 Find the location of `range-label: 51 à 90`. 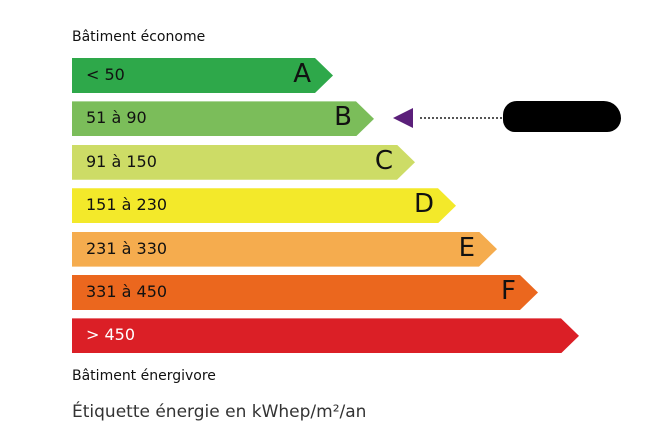

range-label: 51 à 90 is located at coordinates (116, 118).